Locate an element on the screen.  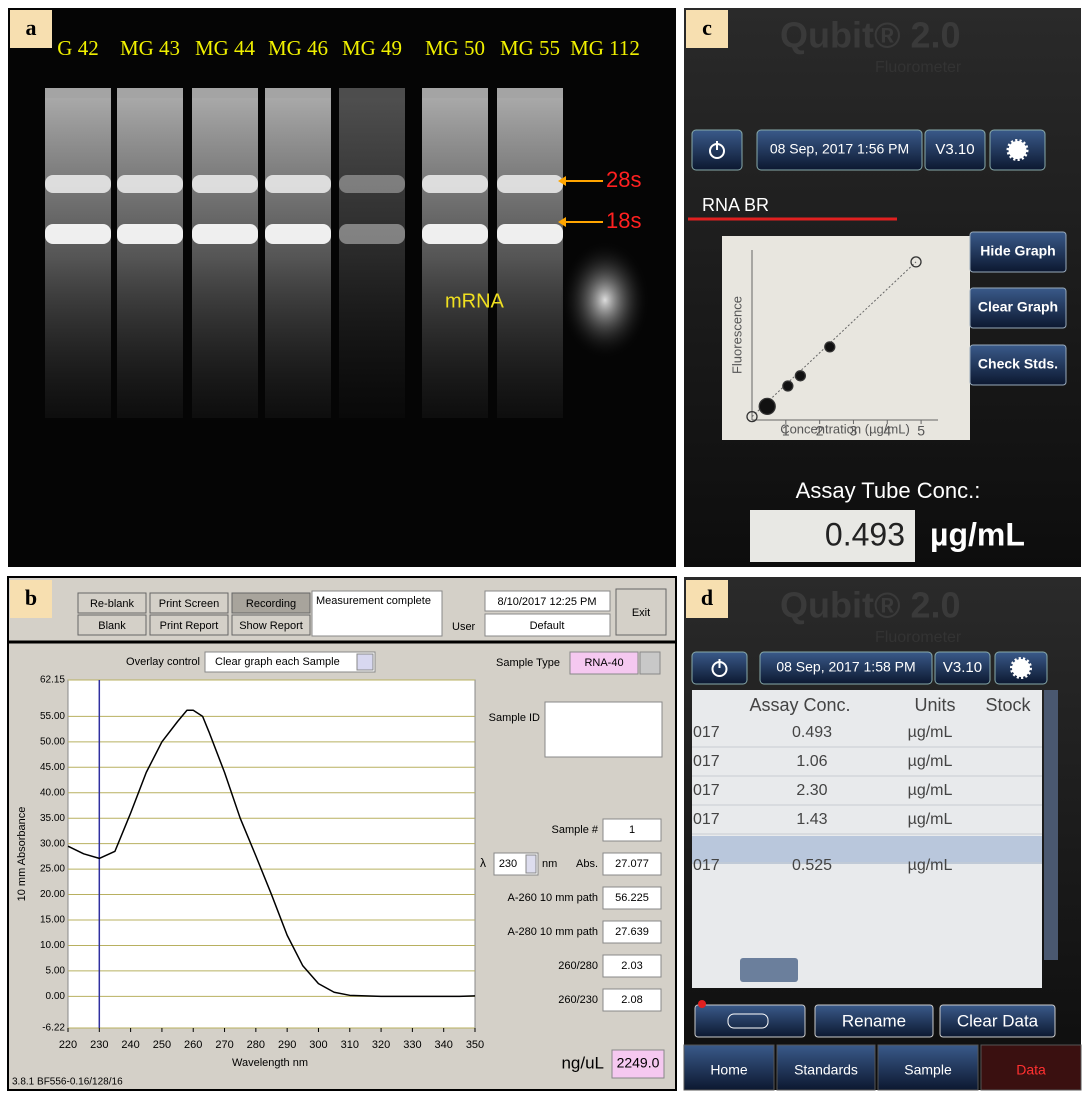
y-tick-label: 35.00 is located at coordinates (52, 818).